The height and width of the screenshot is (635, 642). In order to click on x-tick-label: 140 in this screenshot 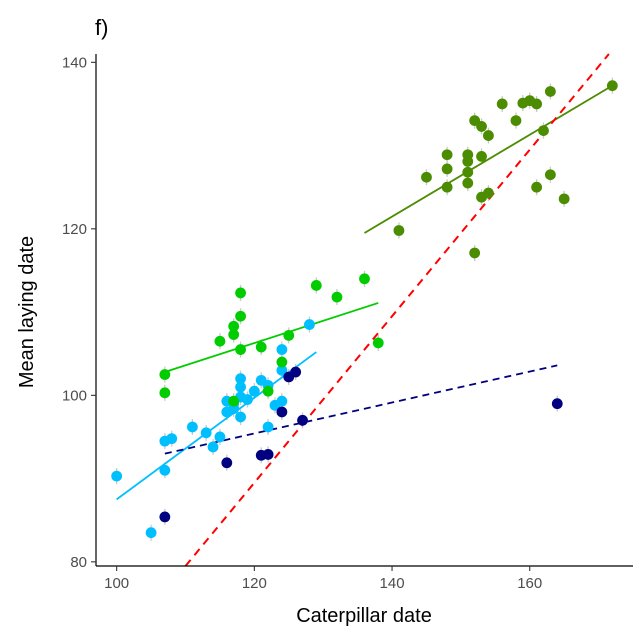, I will do `click(392, 583)`.